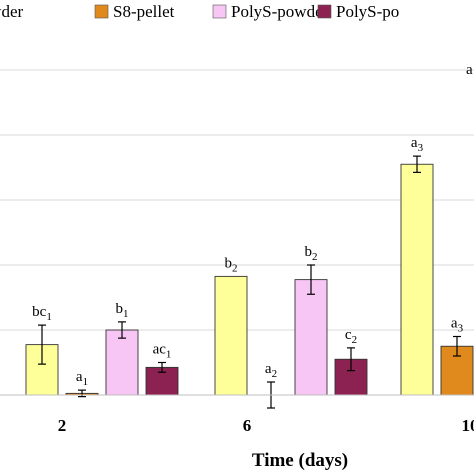 Image resolution: width=474 pixels, height=474 pixels. What do you see at coordinates (199, 11) in the screenshot?
I see `legend: 8-powder S8-pellet PolyS-powder PolyS-po` at bounding box center [199, 11].